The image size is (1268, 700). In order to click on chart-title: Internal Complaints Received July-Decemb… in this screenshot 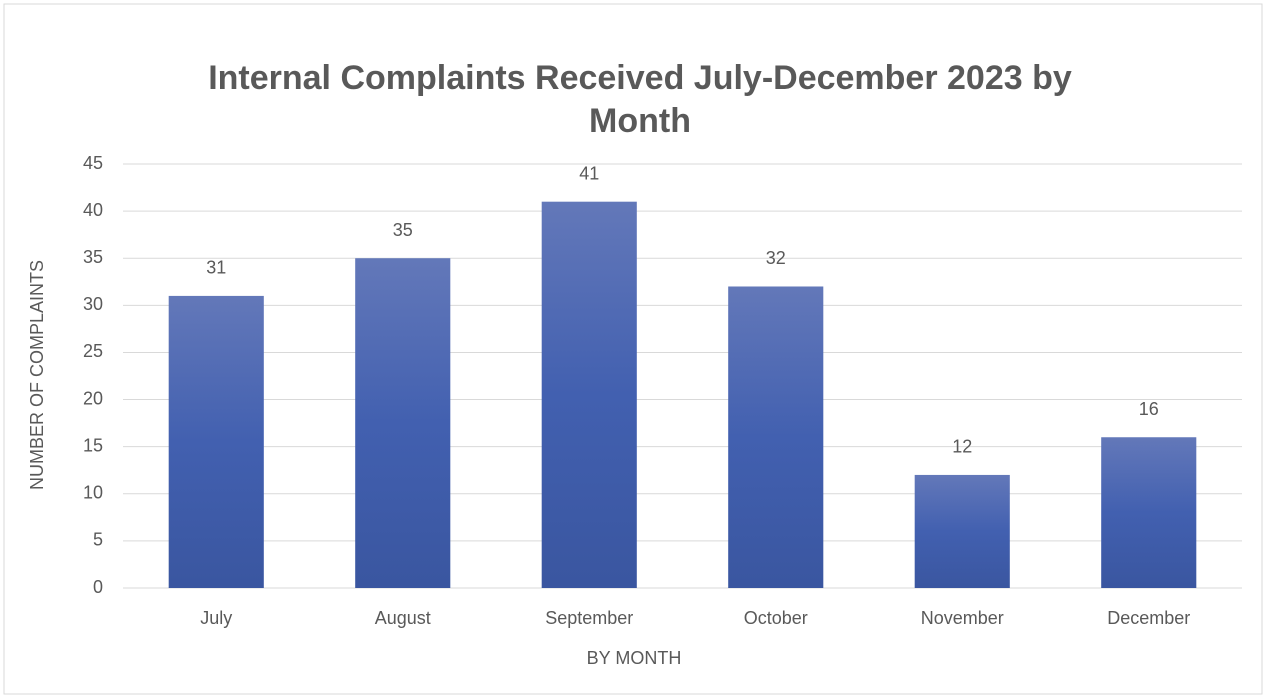, I will do `click(640, 99)`.